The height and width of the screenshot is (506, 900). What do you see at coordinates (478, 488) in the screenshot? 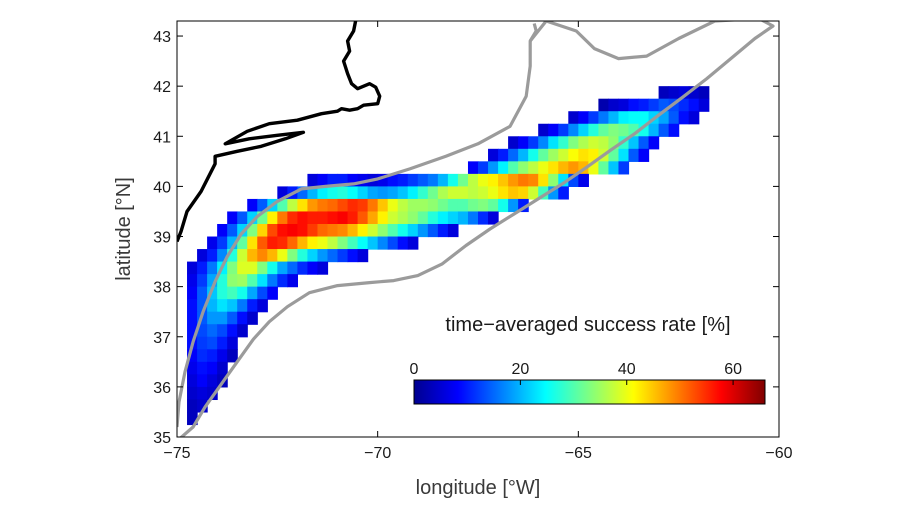
I see `x-axis-title: longitude [°W]` at bounding box center [478, 488].